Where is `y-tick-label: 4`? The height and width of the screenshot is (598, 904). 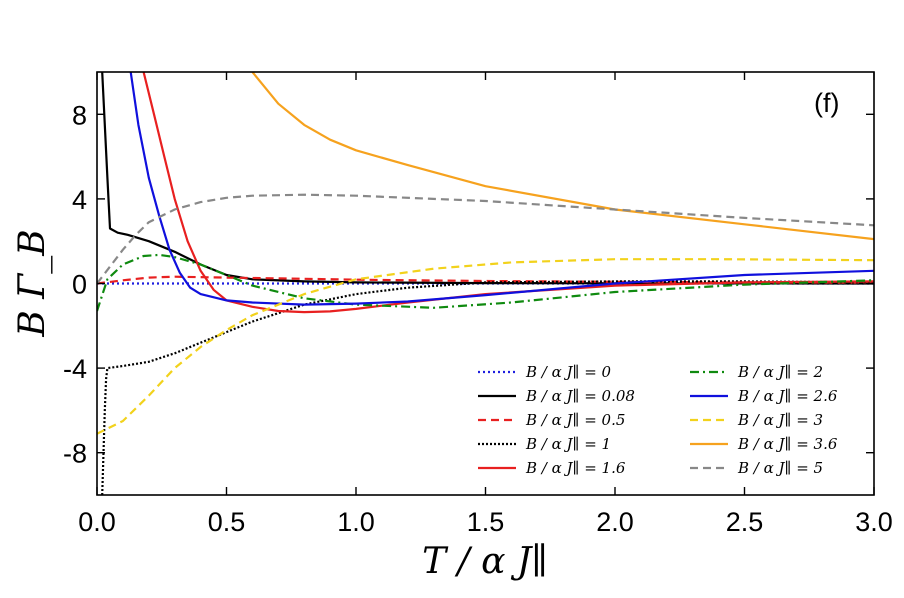
y-tick-label: 4 is located at coordinates (79, 200).